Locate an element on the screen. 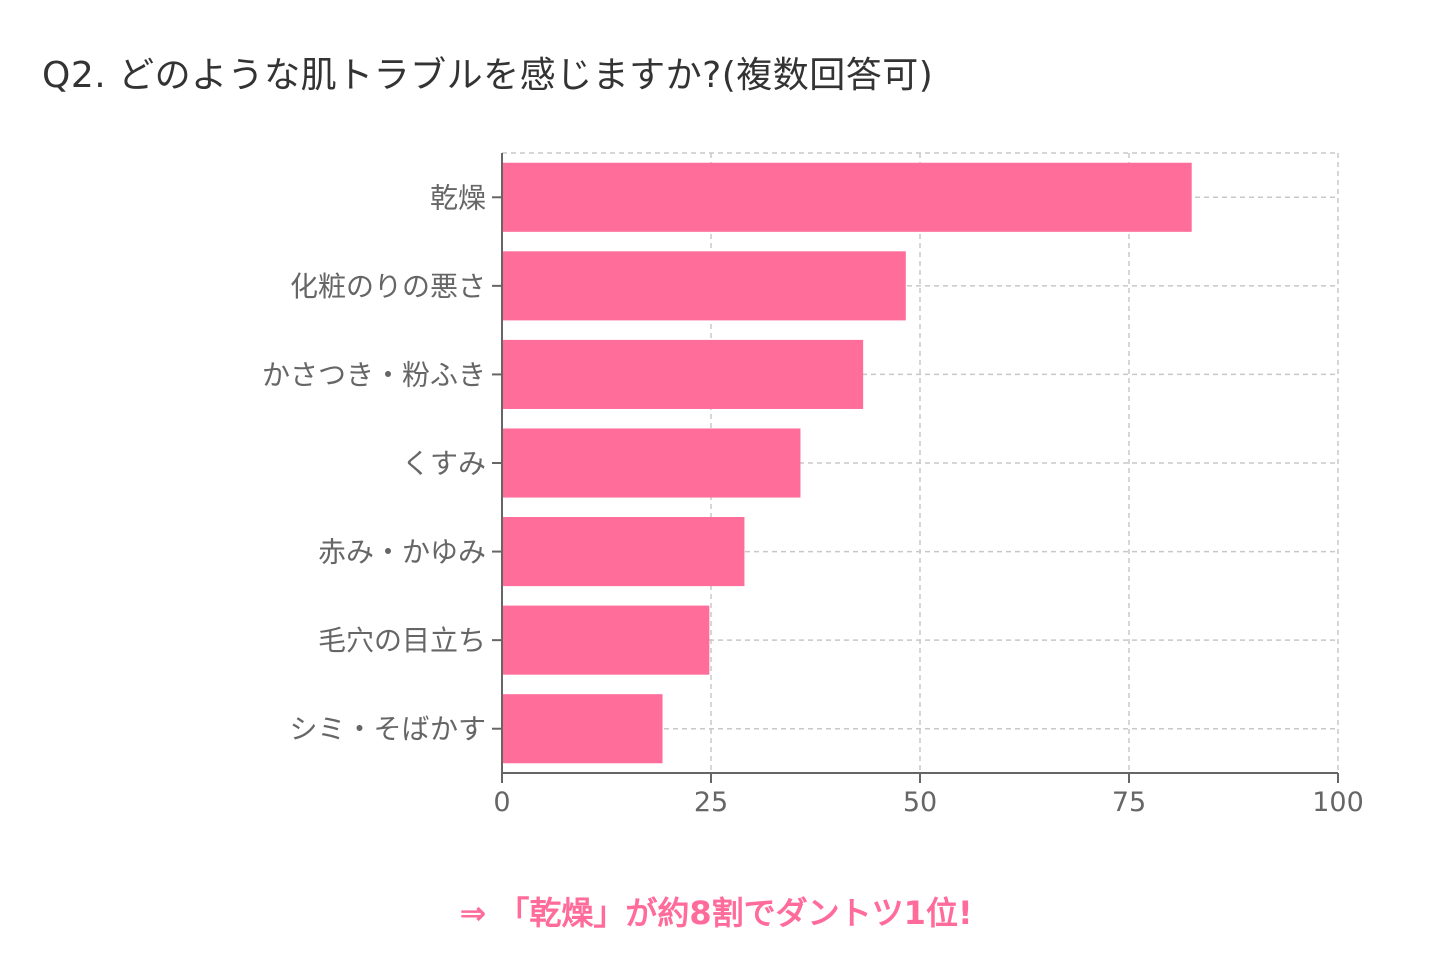 The width and height of the screenshot is (1432, 980). category-label: シミ・そばかす is located at coordinates (387, 729).